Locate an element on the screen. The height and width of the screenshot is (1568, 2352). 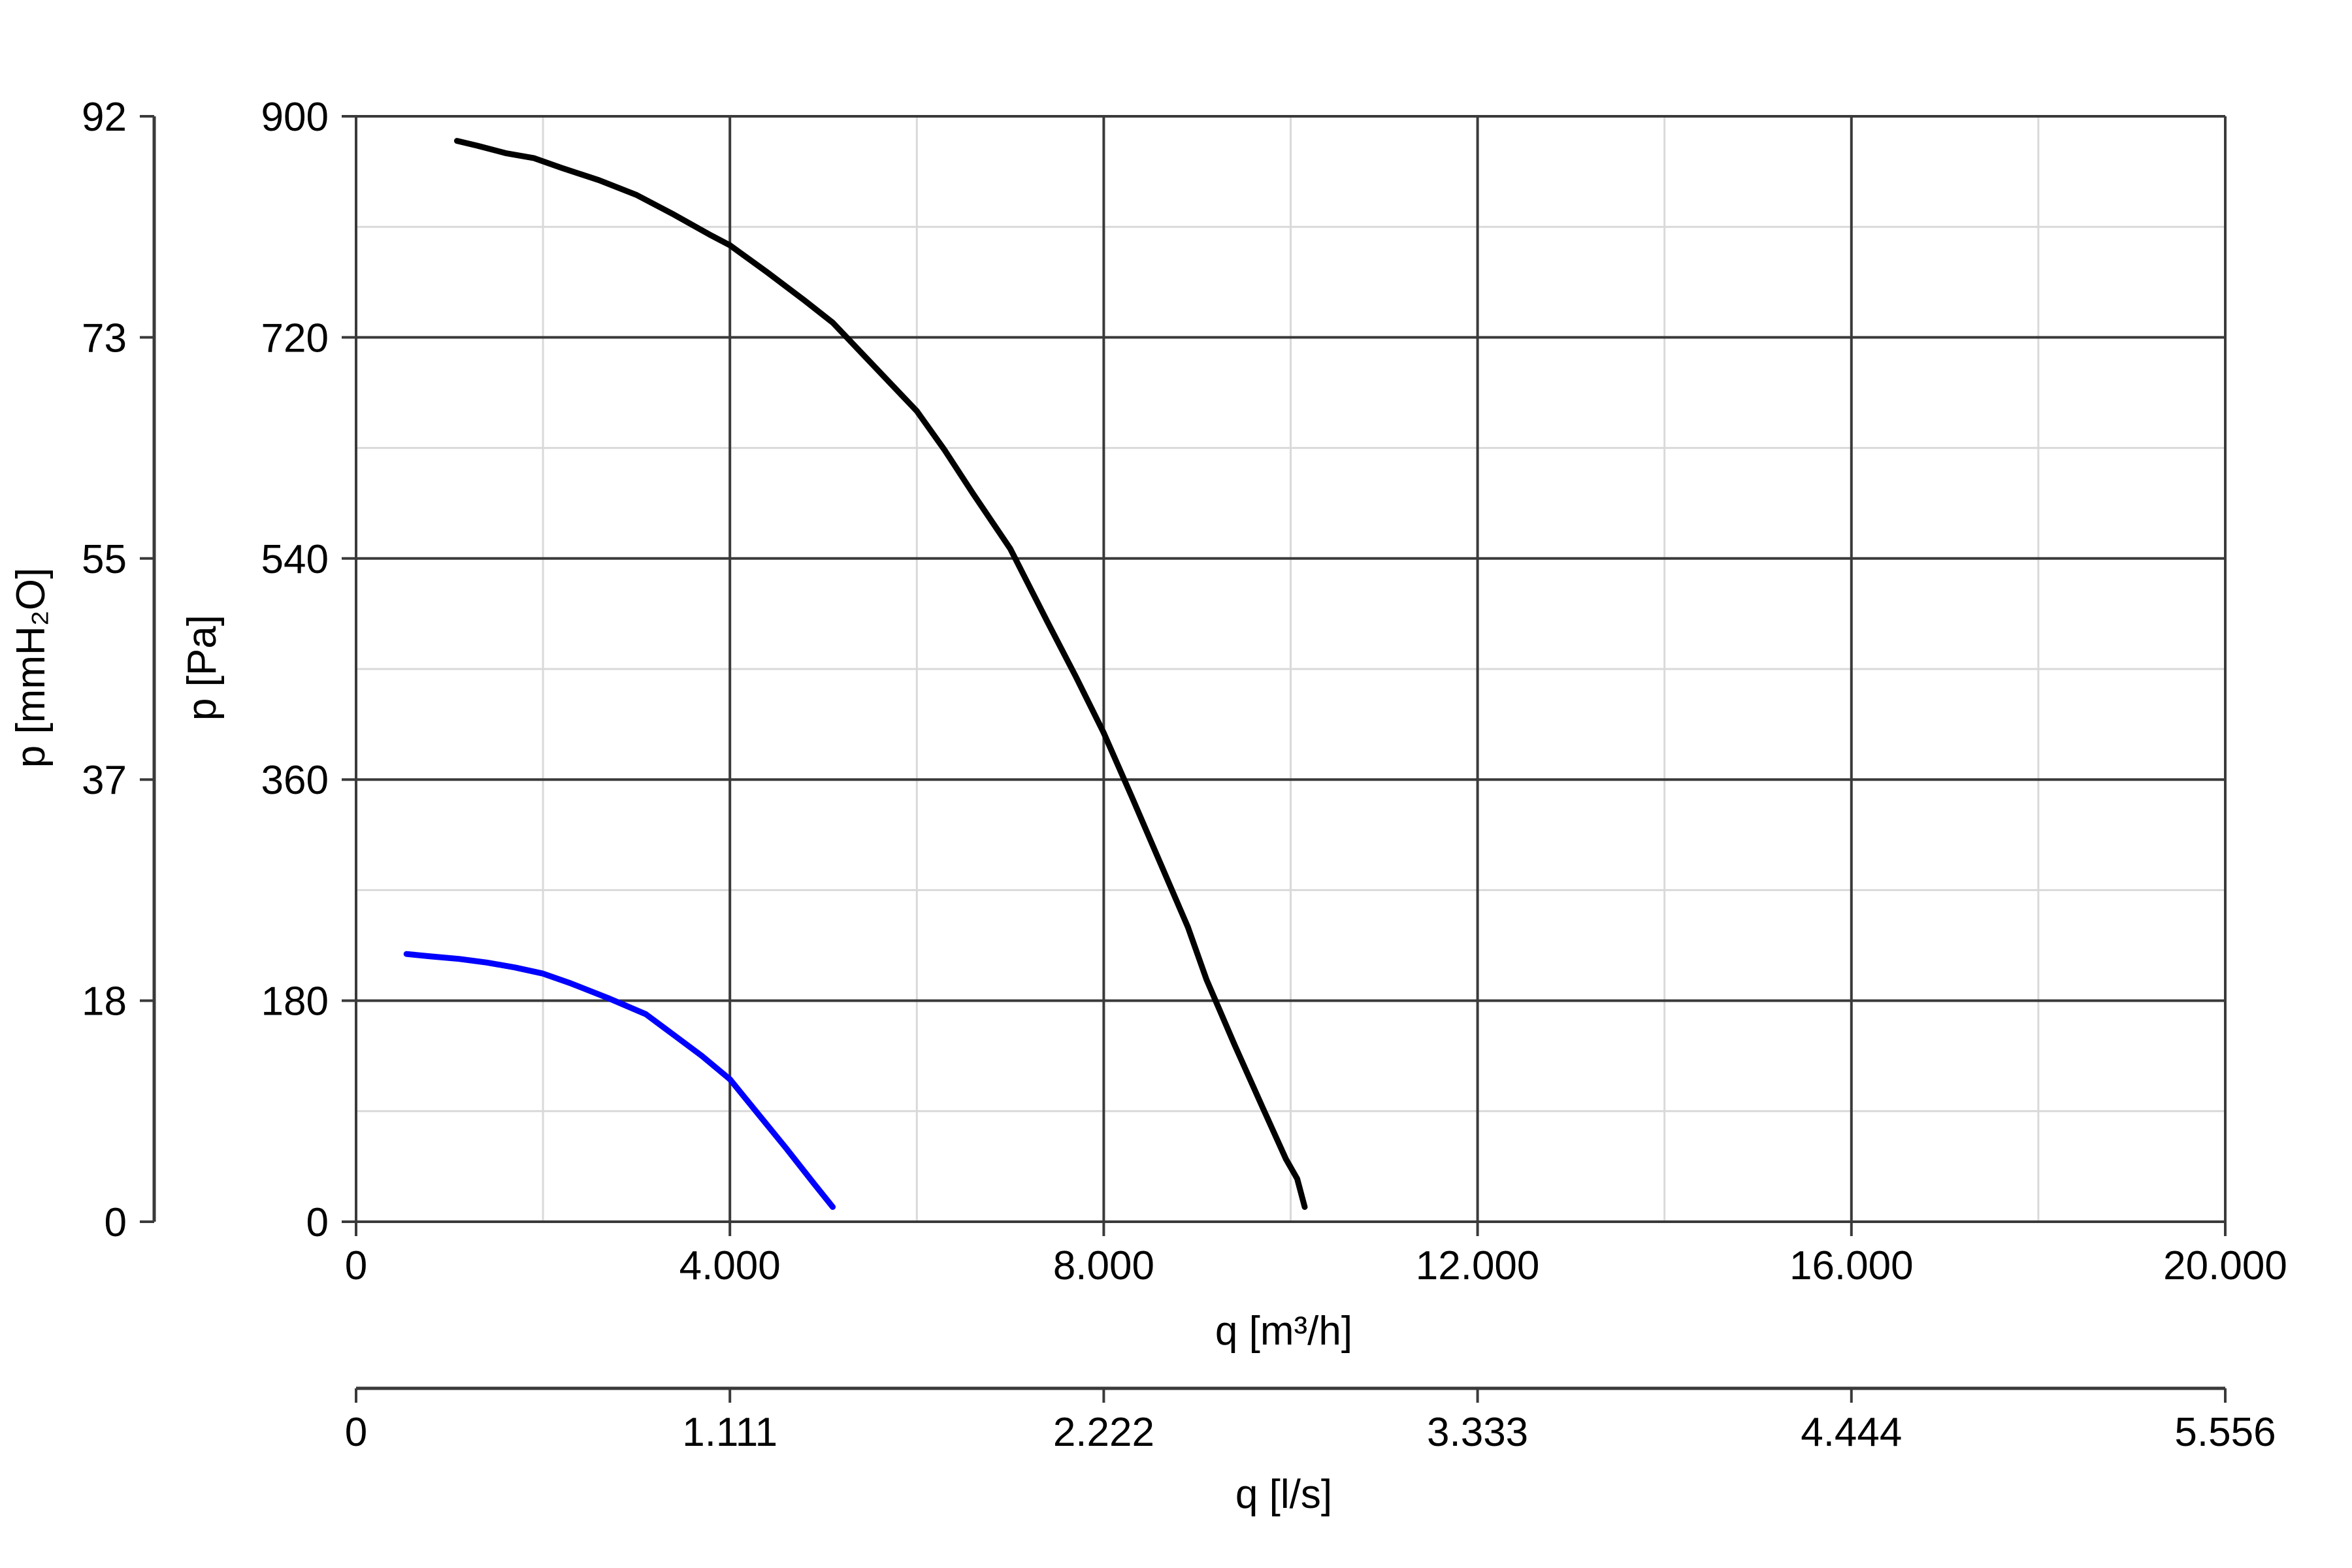
x-tick-label: 20.000 is located at coordinates (2225, 1265).